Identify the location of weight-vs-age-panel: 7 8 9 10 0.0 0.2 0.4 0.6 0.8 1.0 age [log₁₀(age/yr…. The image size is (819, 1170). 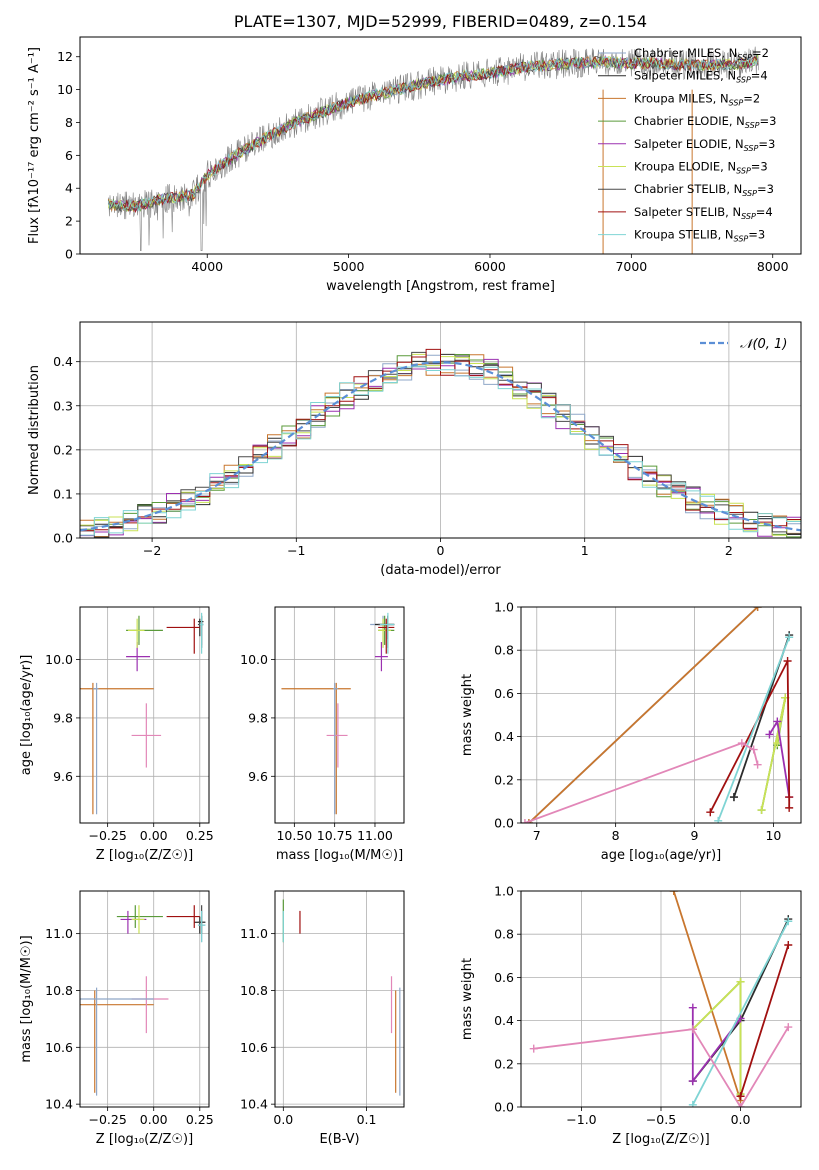
(631, 731).